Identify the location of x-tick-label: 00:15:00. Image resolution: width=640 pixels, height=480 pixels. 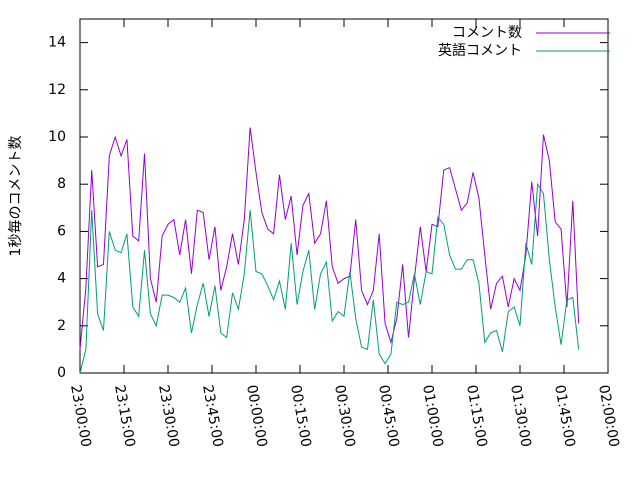
(300, 416).